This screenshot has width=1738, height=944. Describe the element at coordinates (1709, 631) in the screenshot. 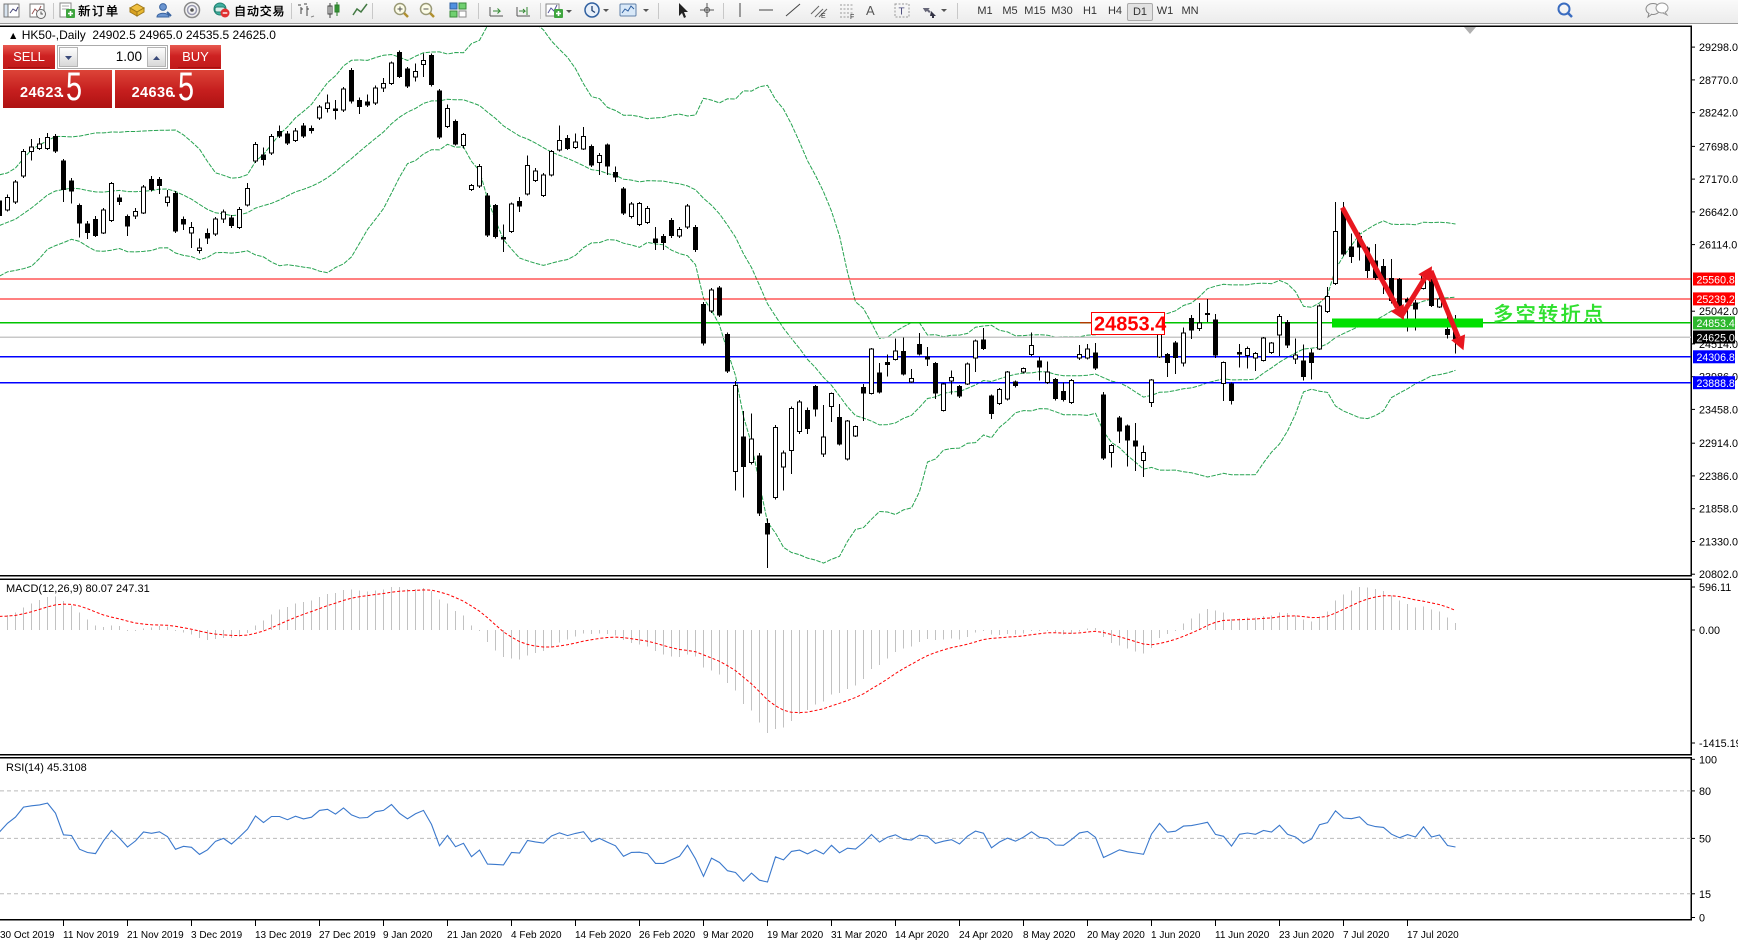

I see `svg-text: 0.00` at that location.